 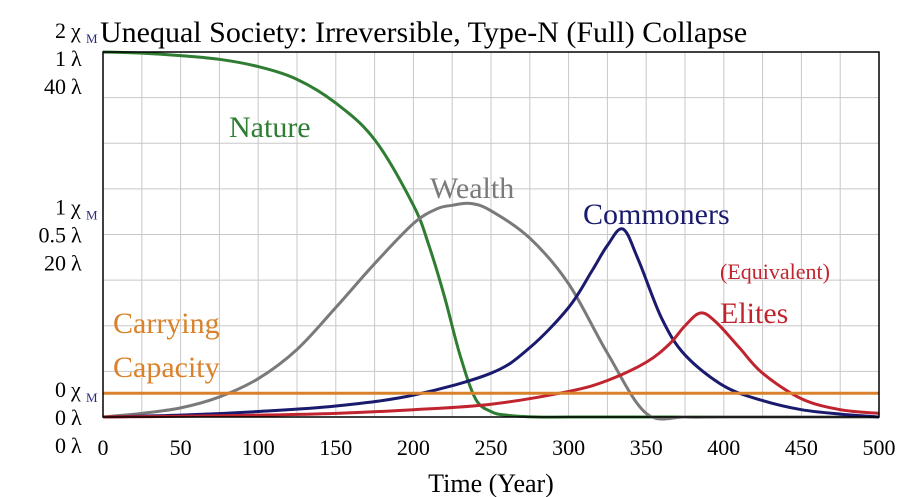 What do you see at coordinates (646, 447) in the screenshot?
I see `x-tick-label: 350` at bounding box center [646, 447].